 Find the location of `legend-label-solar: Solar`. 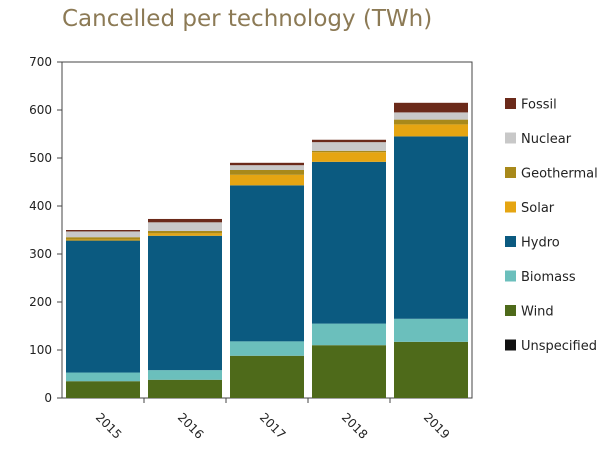

legend-label-solar: Solar is located at coordinates (538, 208).